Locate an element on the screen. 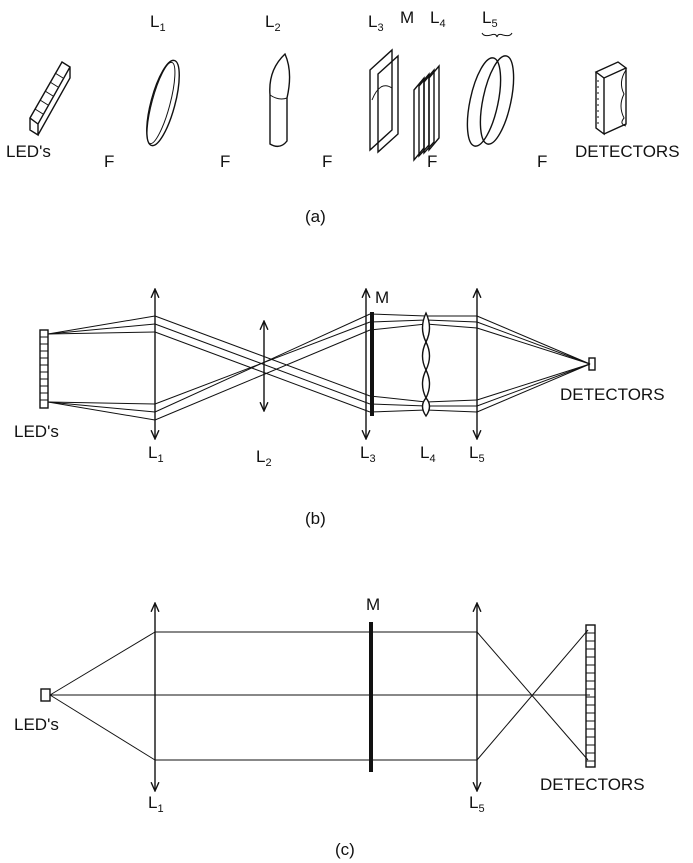  lens-l2-a is located at coordinates (280, 100).